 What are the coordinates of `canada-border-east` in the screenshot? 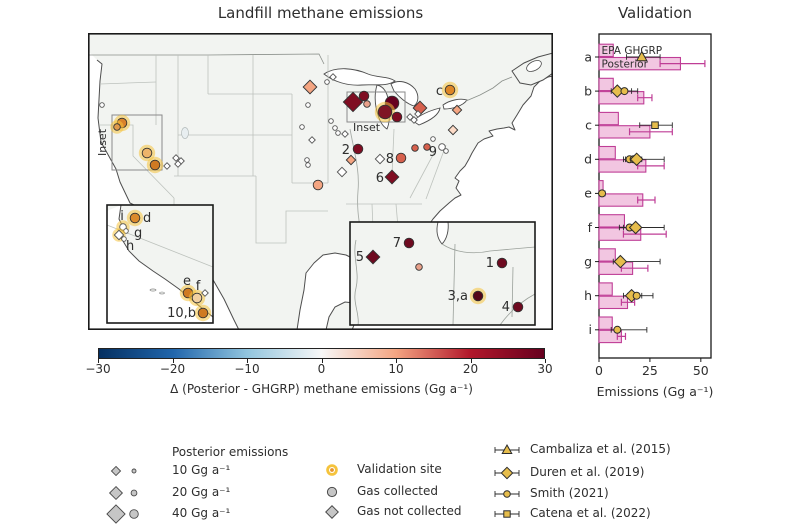 It's located at (489, 89).